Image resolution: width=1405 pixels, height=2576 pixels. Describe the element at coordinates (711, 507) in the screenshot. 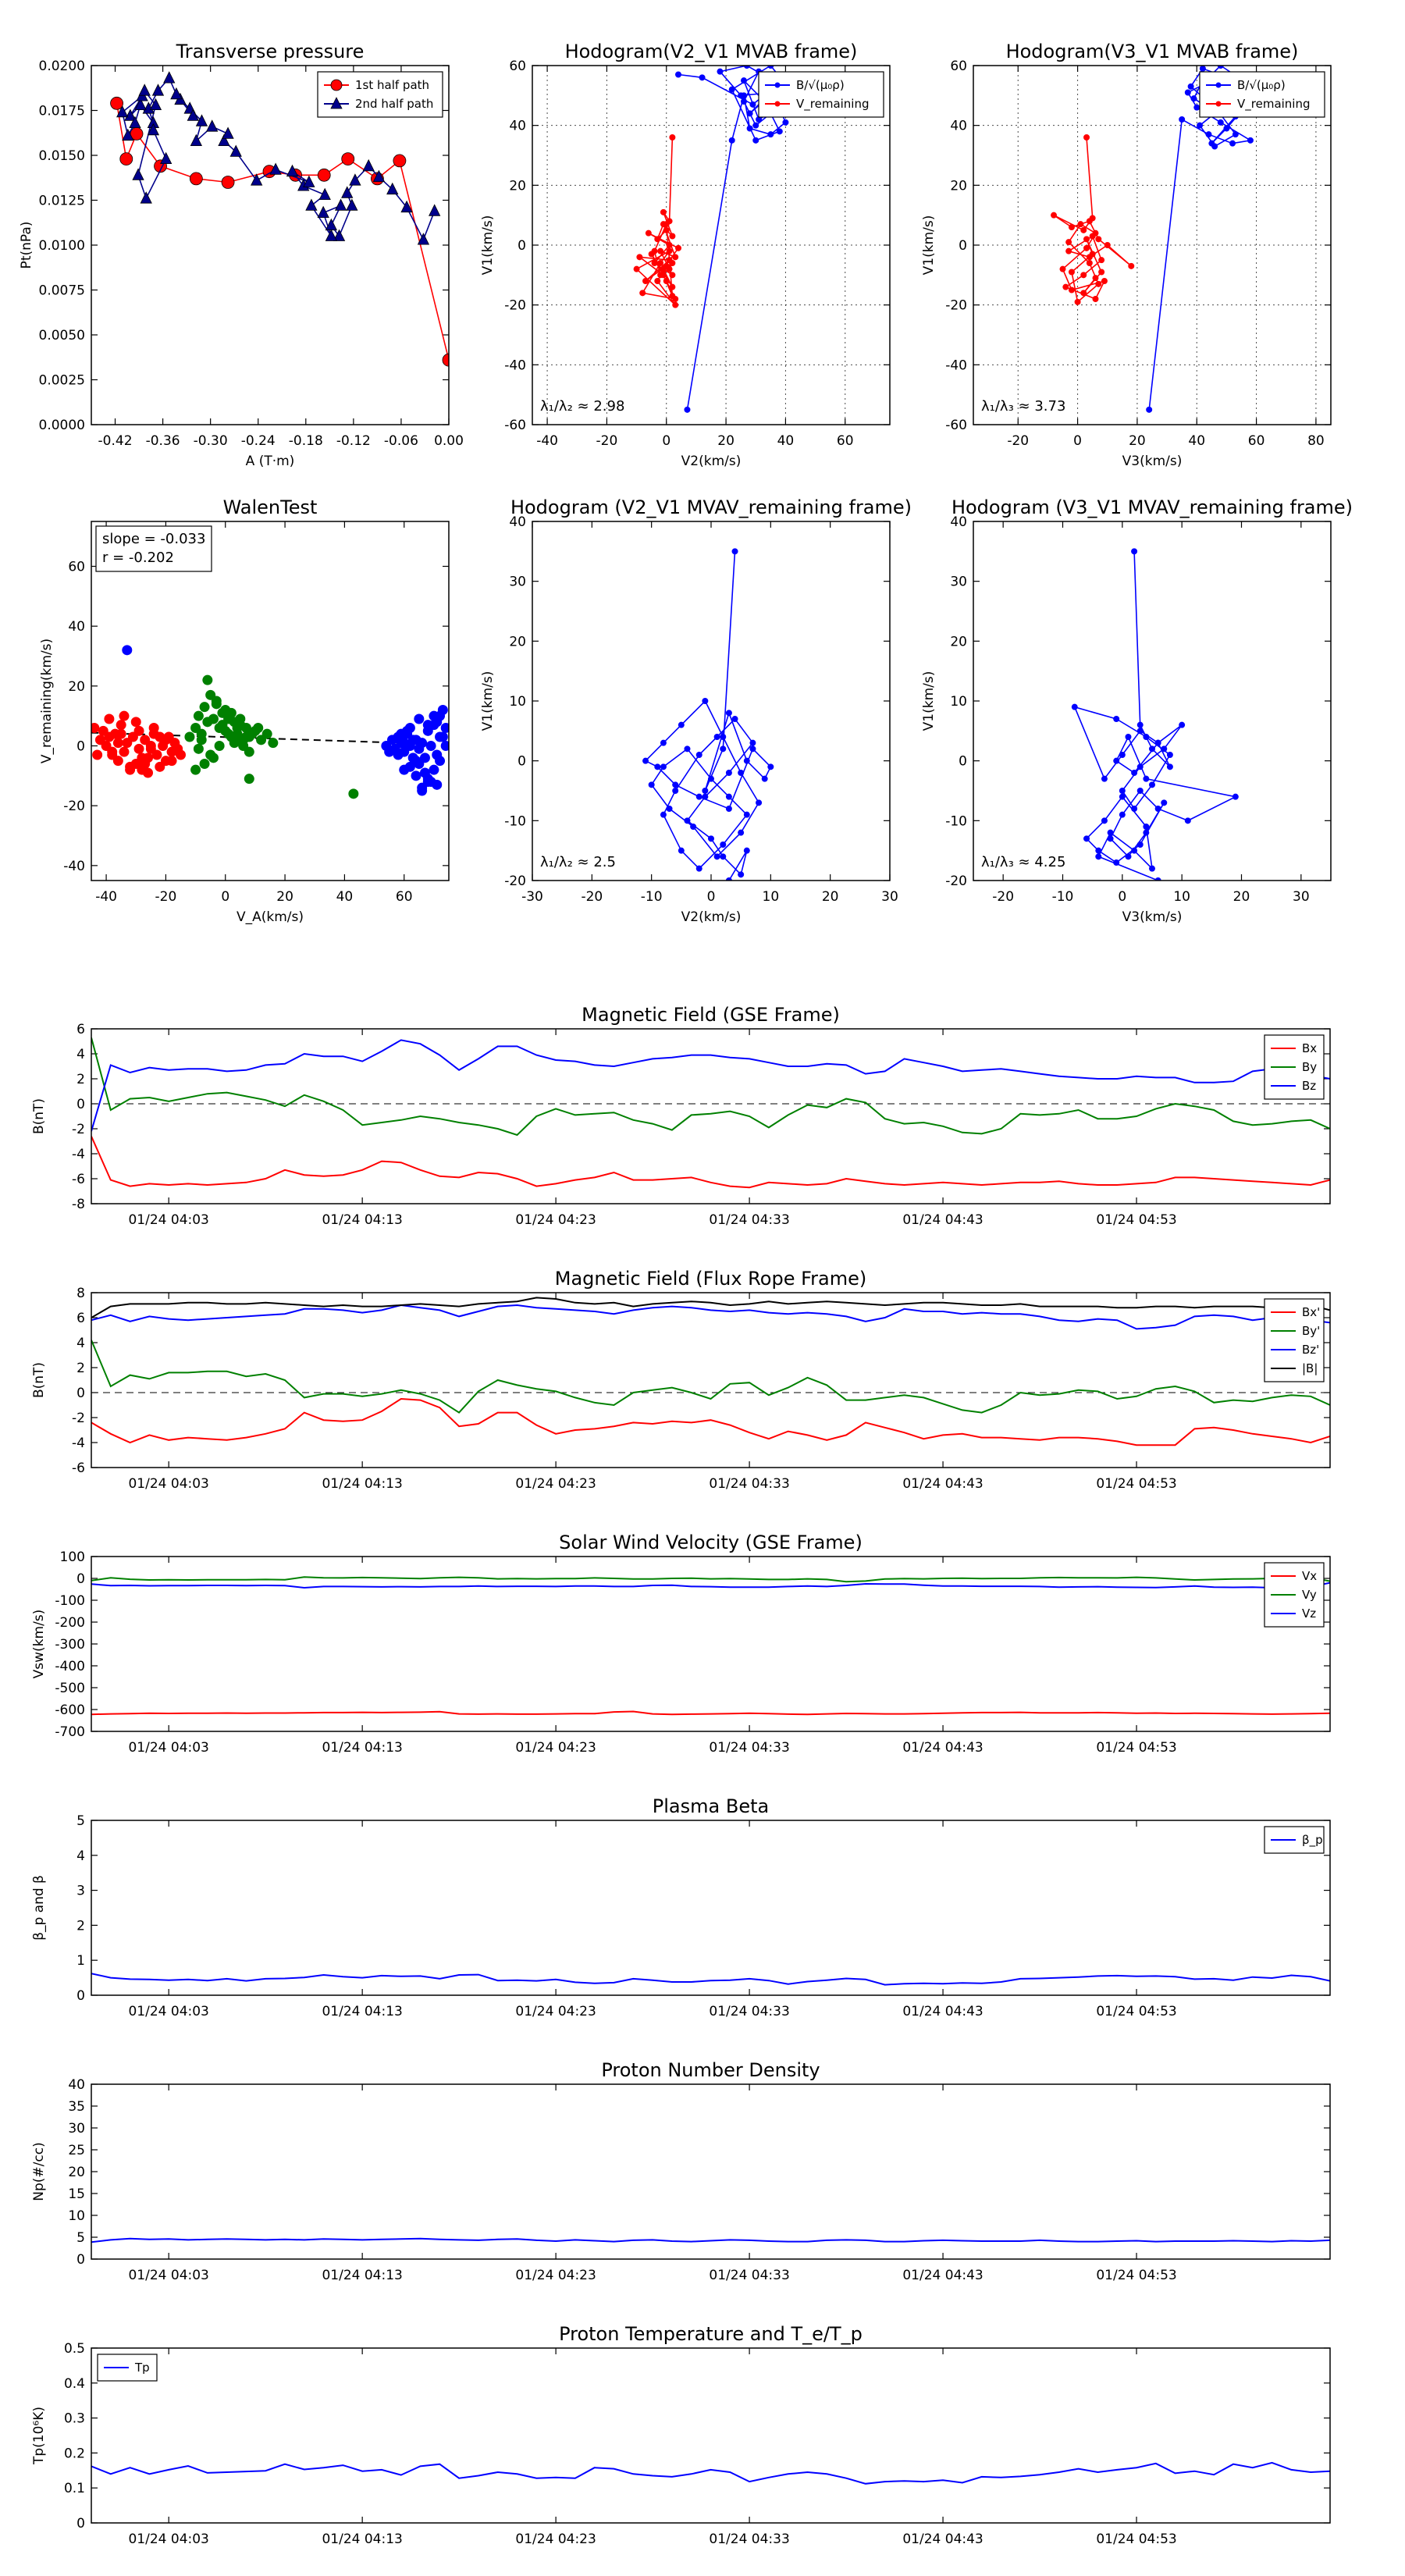

I see `chart-title: Hodogram (V2_V1 MVAV_remaining frame)` at that location.